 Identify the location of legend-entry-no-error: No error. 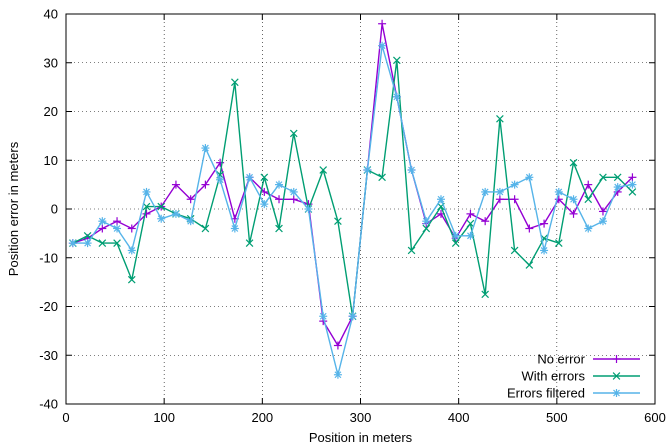
(588, 359).